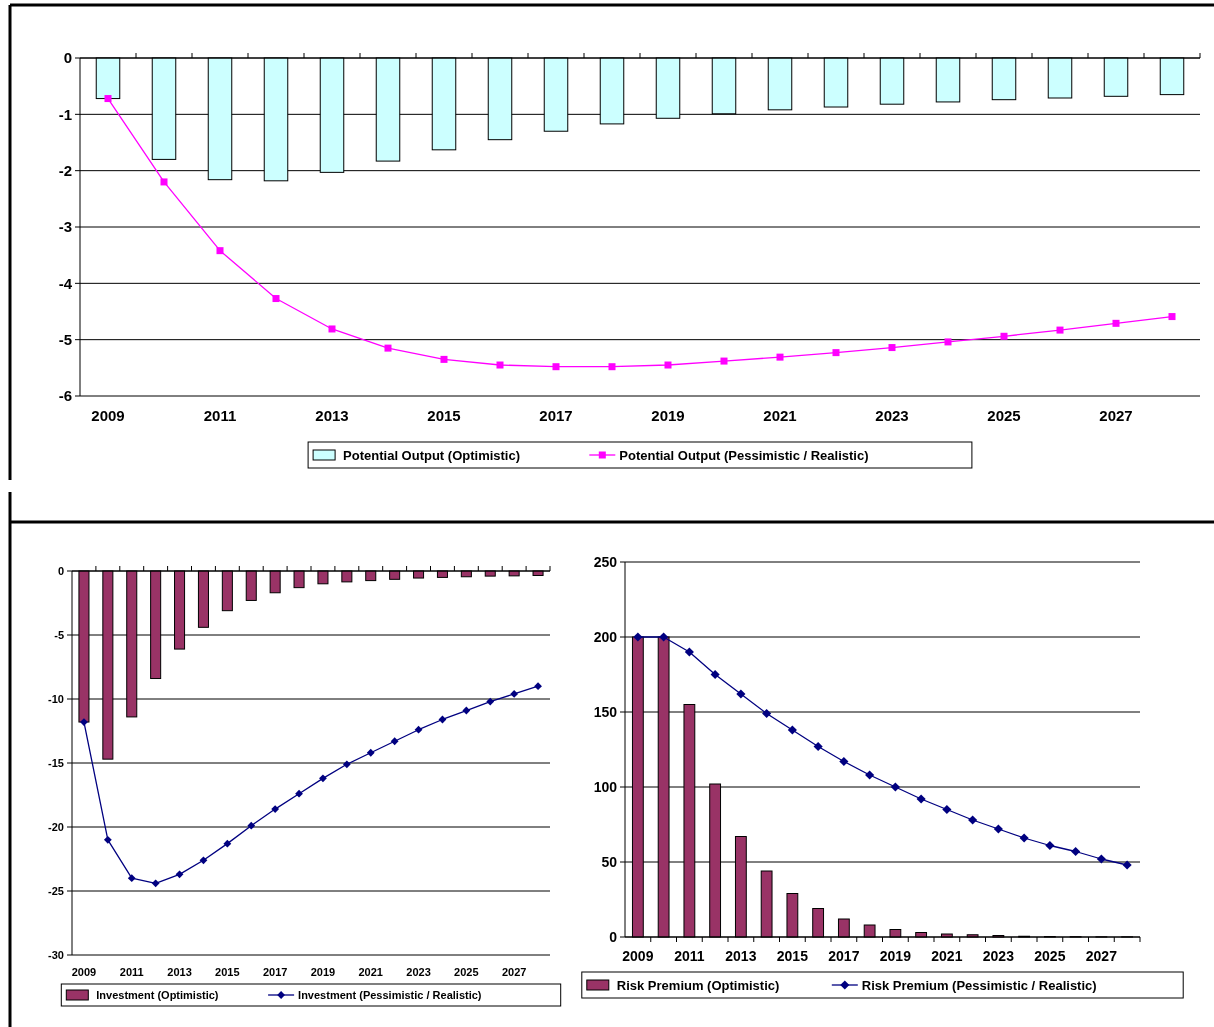  I want to click on y-tick-label: -30, so click(56, 954).